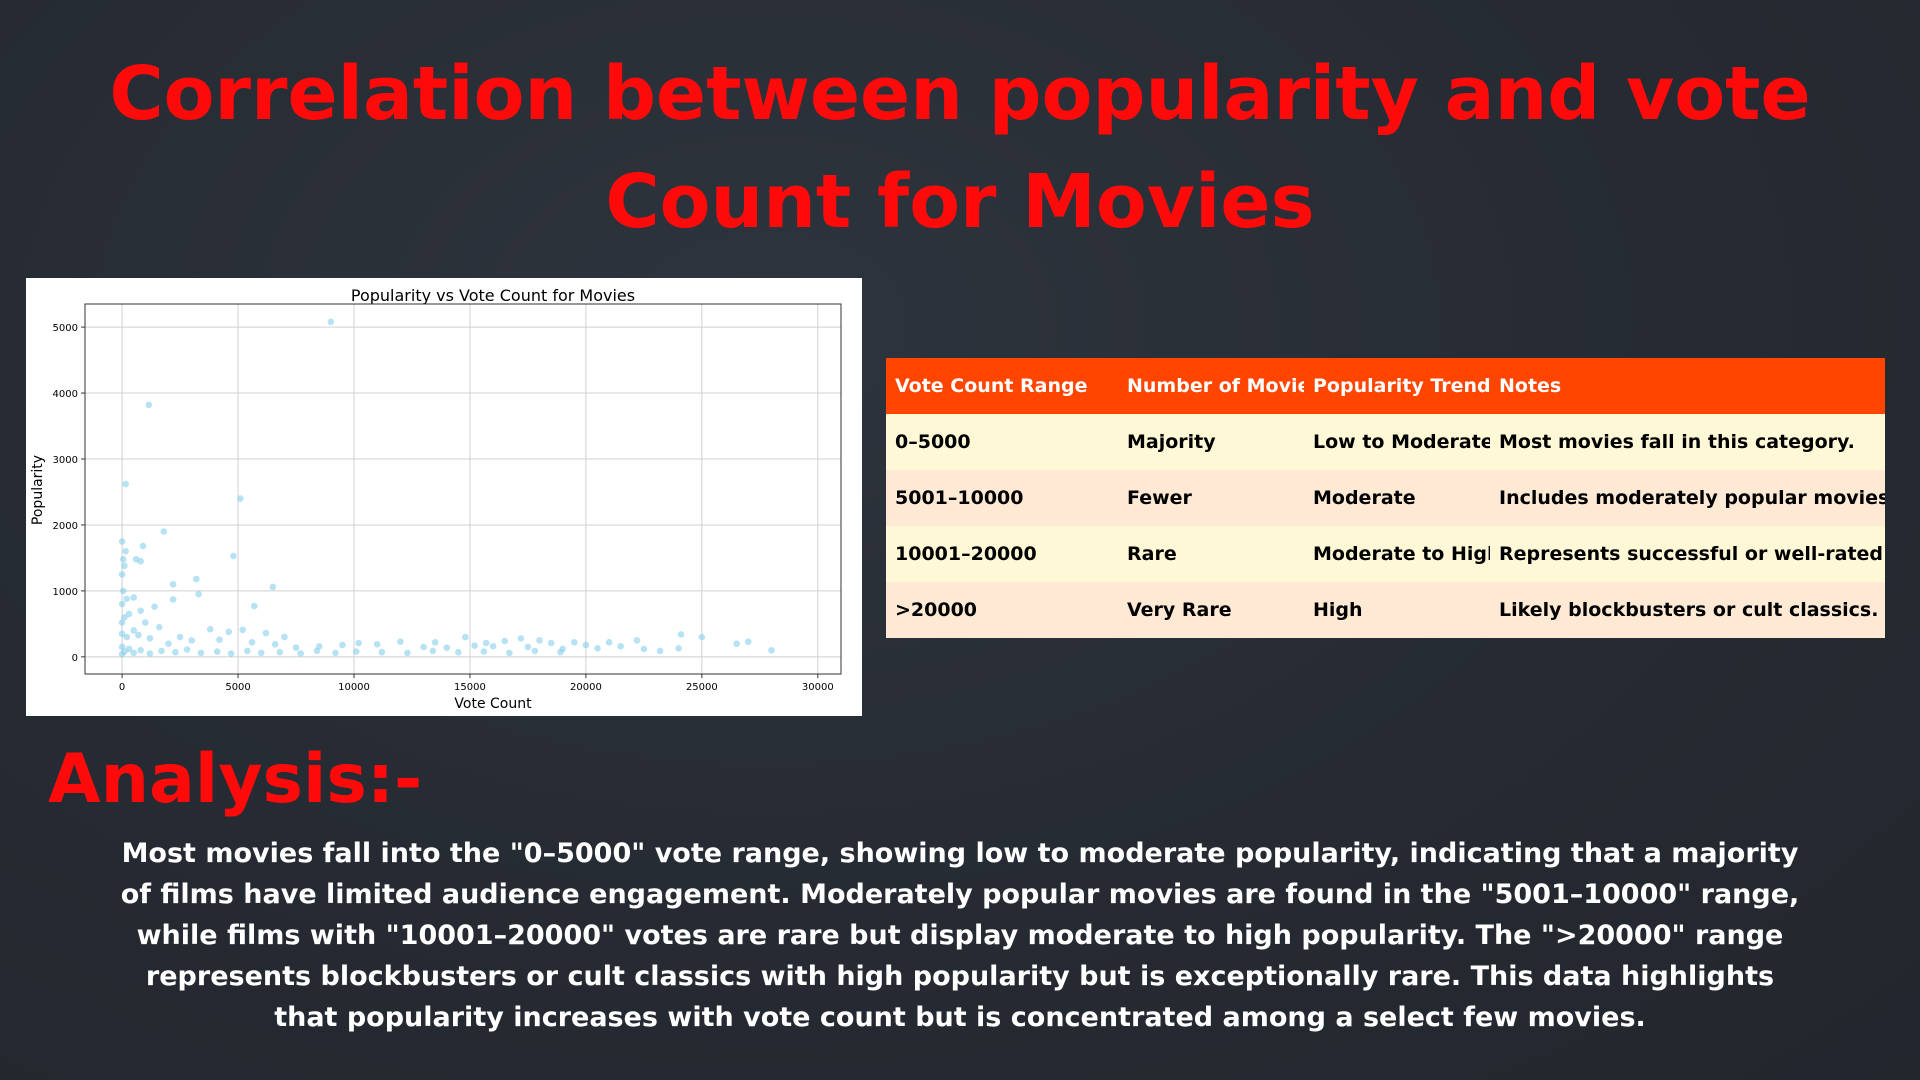 This screenshot has width=1920, height=1080. I want to click on y-tick-label: 0, so click(75, 658).